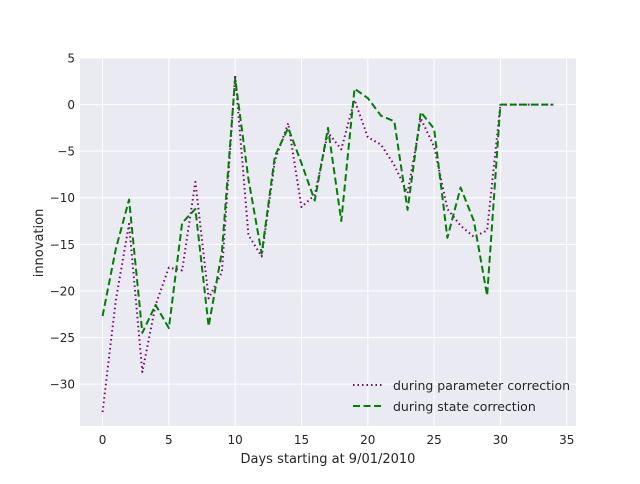 The height and width of the screenshot is (484, 640). What do you see at coordinates (39, 243) in the screenshot?
I see `y-axis-label: innovation` at bounding box center [39, 243].